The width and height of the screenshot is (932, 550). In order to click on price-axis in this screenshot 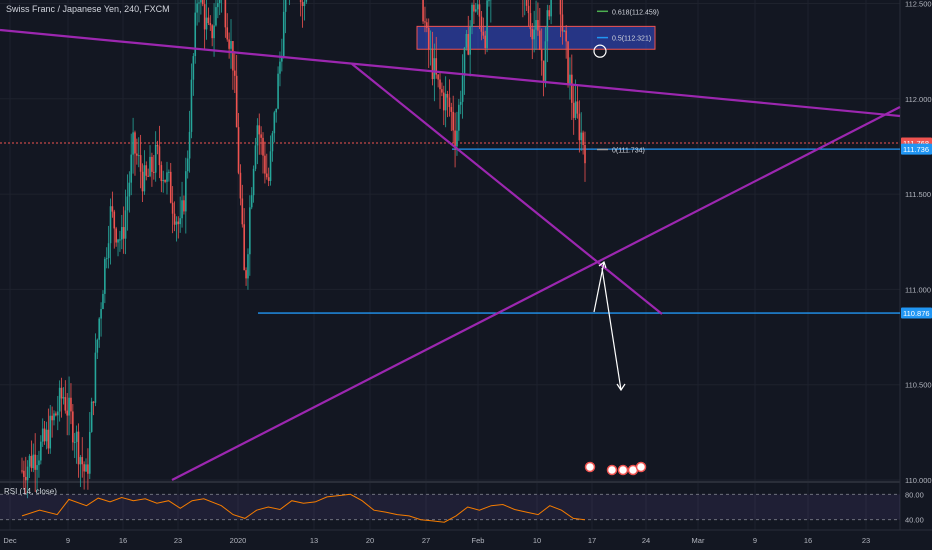, I will do `click(916, 275)`.